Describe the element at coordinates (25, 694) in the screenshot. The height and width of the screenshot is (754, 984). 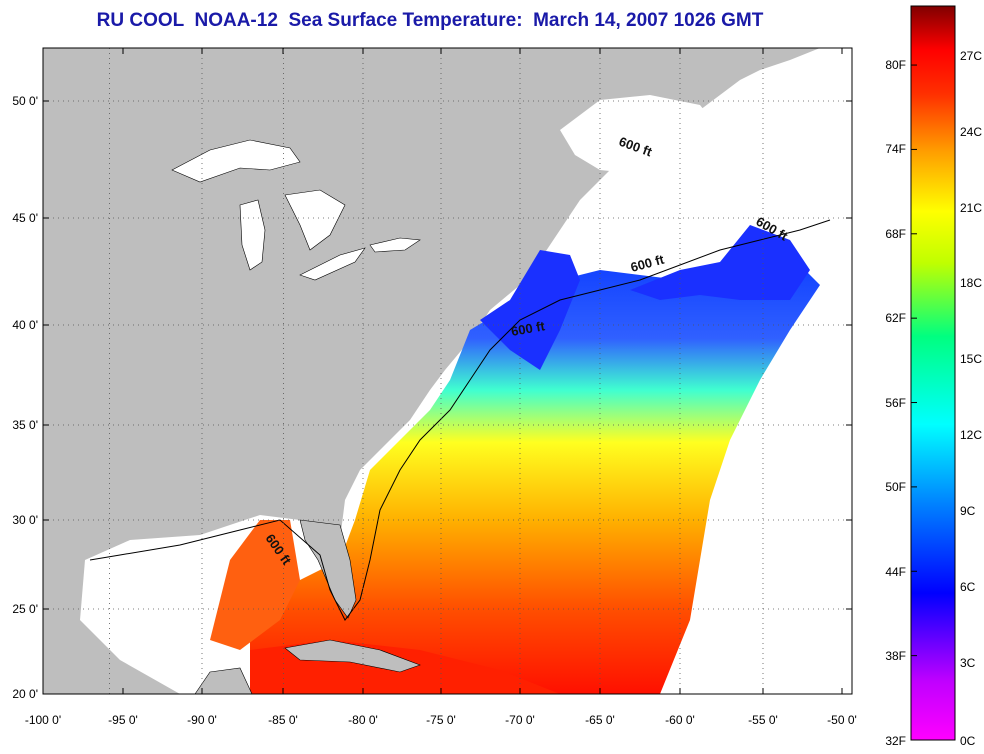
I see `lat-tick-label: 20 0'` at that location.